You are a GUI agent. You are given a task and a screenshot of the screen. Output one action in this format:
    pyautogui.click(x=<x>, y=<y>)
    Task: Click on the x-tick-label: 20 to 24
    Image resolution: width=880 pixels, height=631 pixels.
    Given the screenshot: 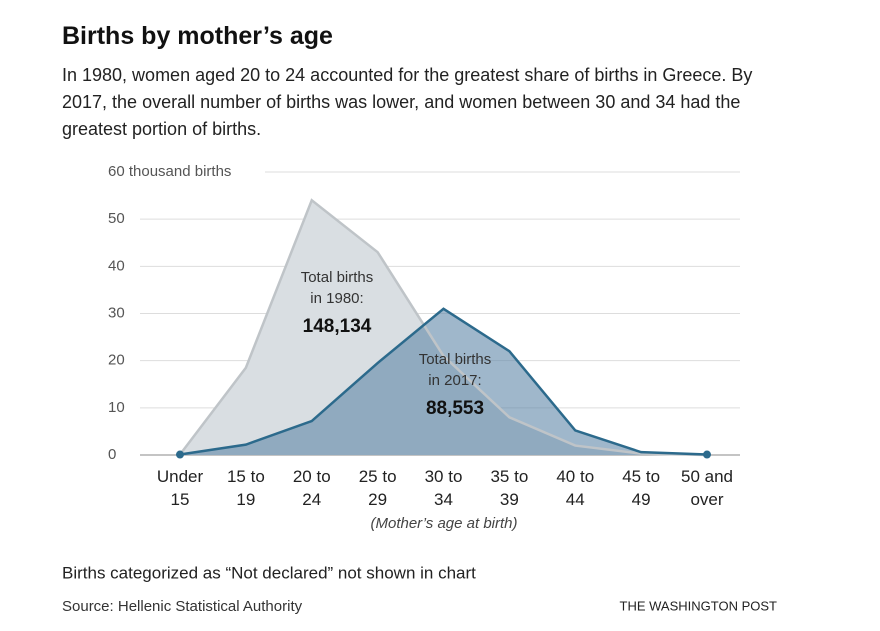 What is the action you would take?
    pyautogui.click(x=312, y=488)
    